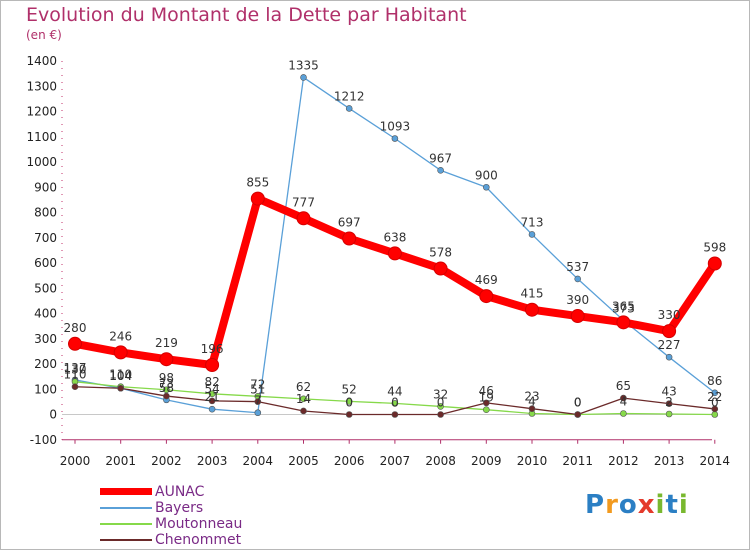  Describe the element at coordinates (180, 492) in the screenshot. I see `legend-label-aunac: AUNAC` at that location.